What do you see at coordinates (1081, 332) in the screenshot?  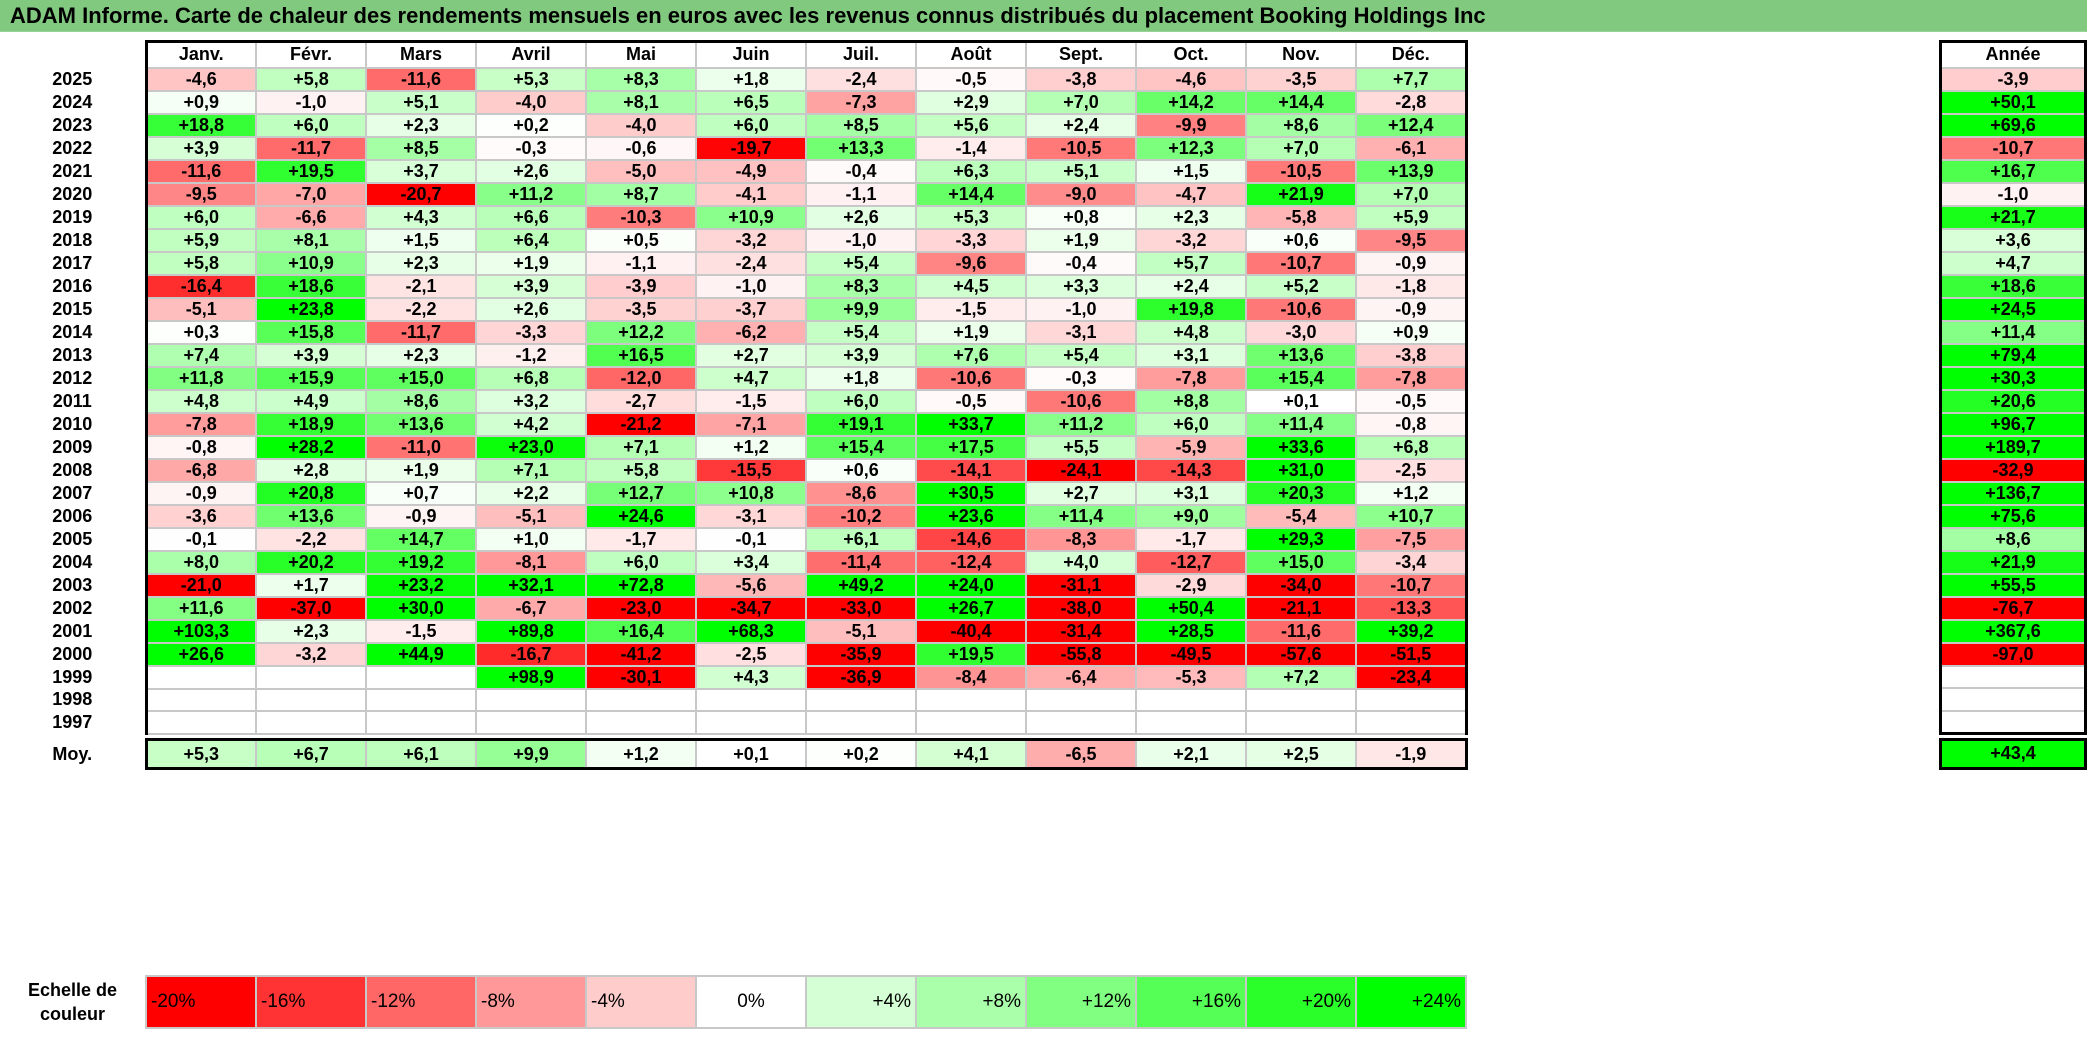 I see `heatmap-cell: -3,1` at bounding box center [1081, 332].